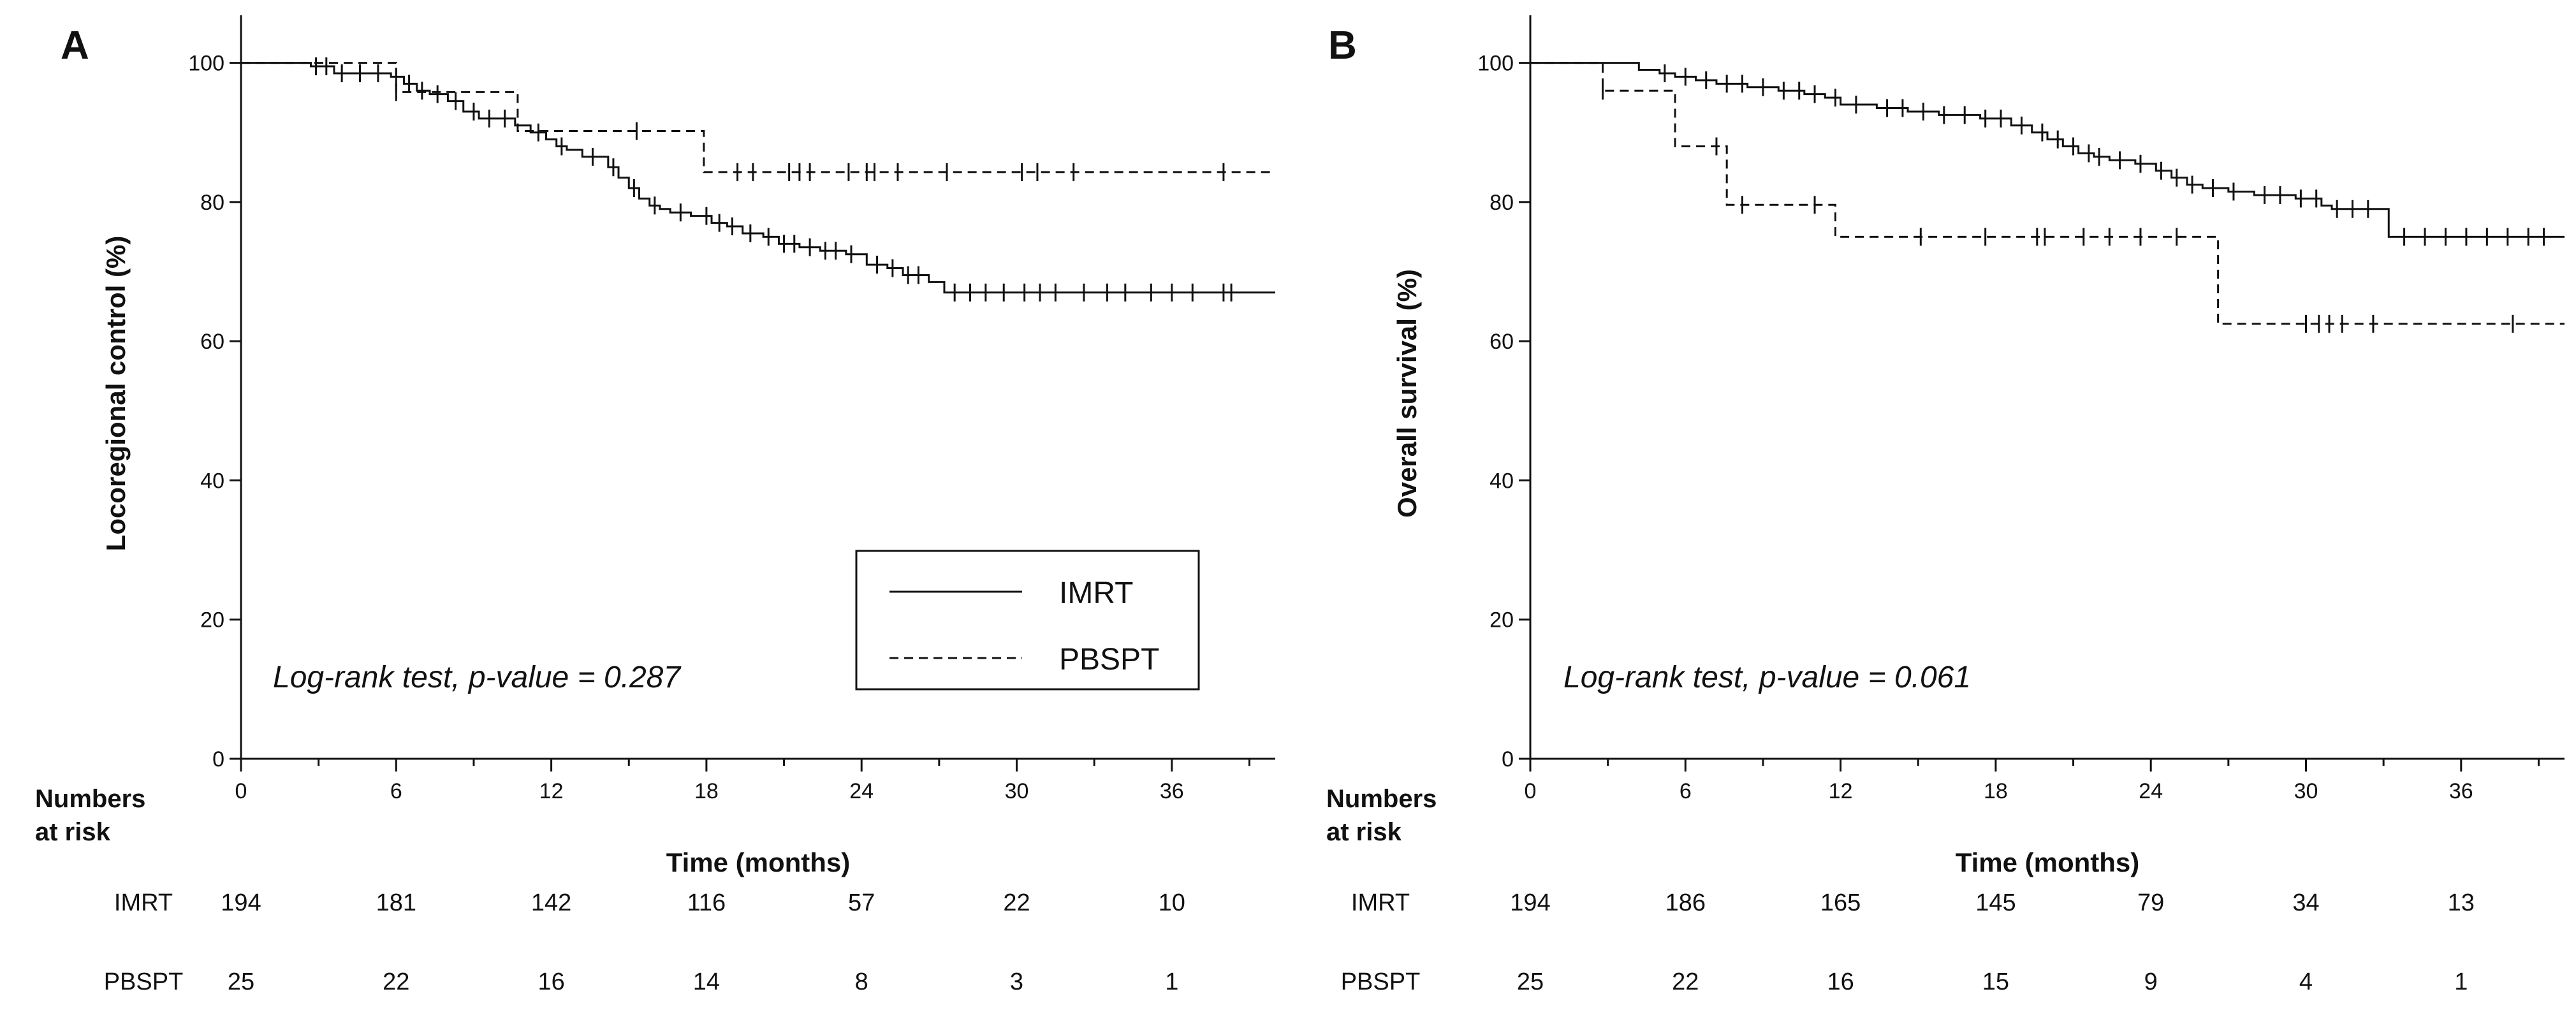 This screenshot has width=2576, height=1017. What do you see at coordinates (2047, 150) in the screenshot?
I see `km-curve-imrt` at bounding box center [2047, 150].